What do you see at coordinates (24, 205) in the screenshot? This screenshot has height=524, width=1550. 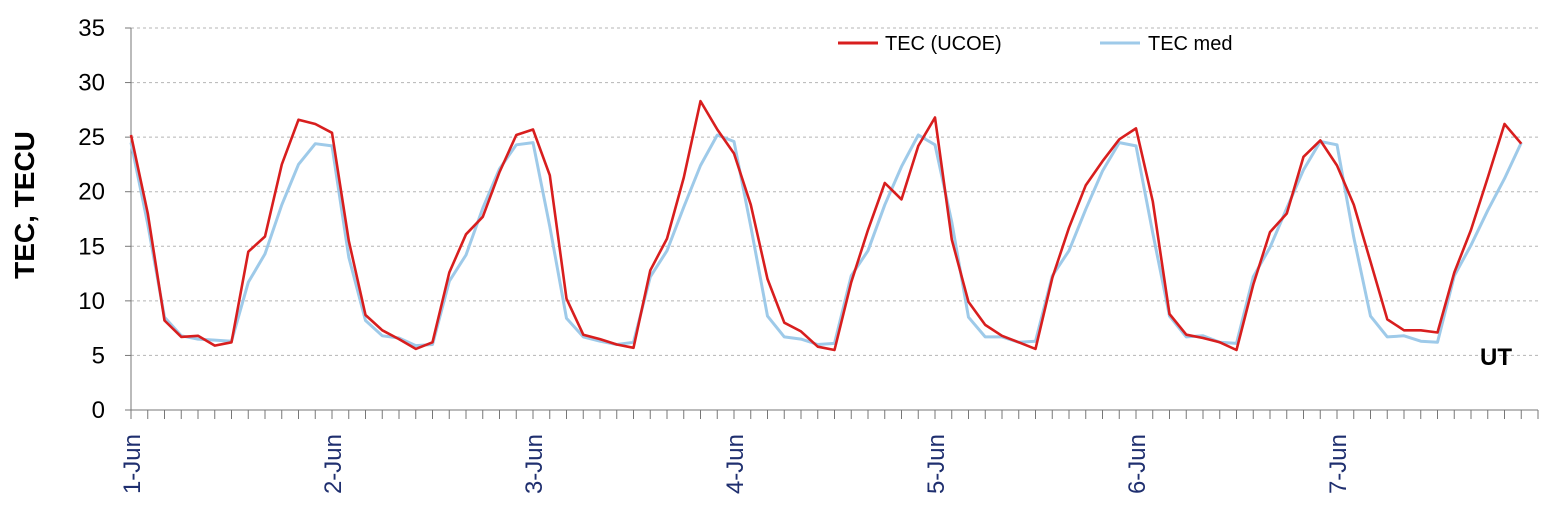 I see `y-axis-title: TEC, TECU` at bounding box center [24, 205].